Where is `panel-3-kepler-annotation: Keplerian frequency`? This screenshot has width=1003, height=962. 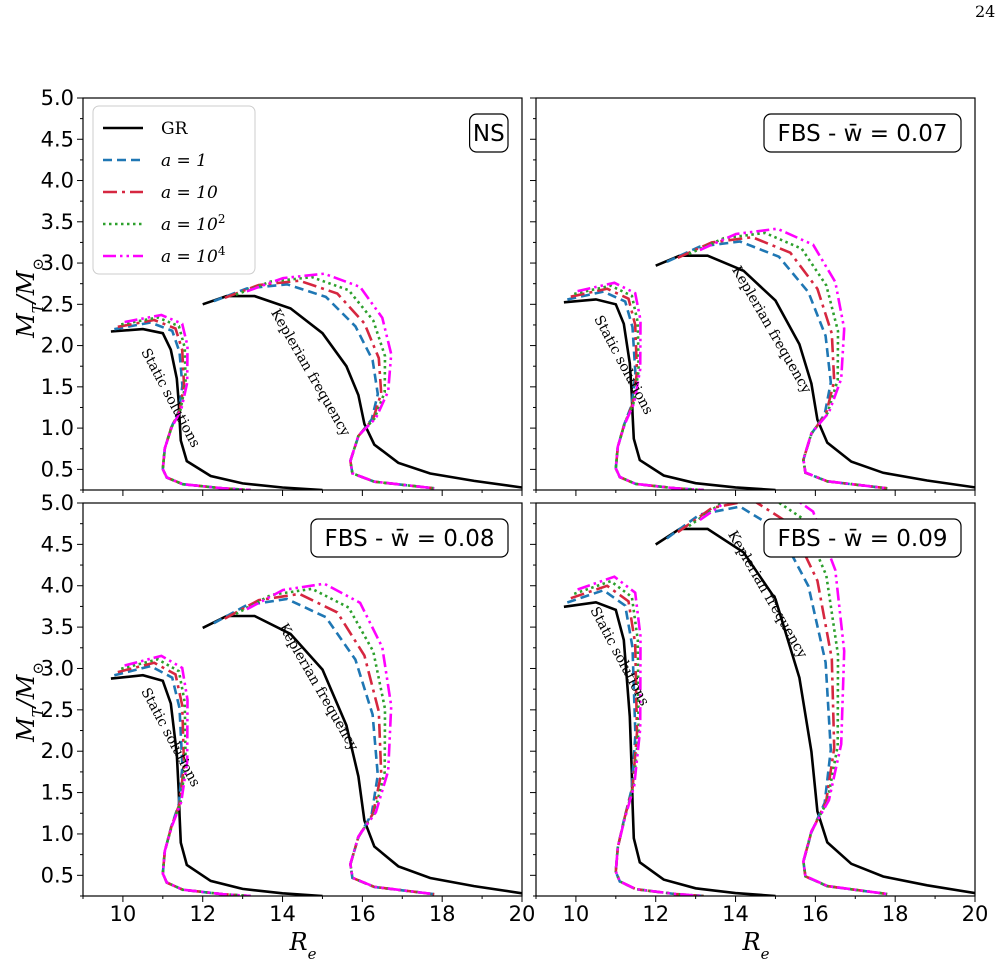
panel-3-kepler-annotation: Keplerian frequency is located at coordinates (318, 687).